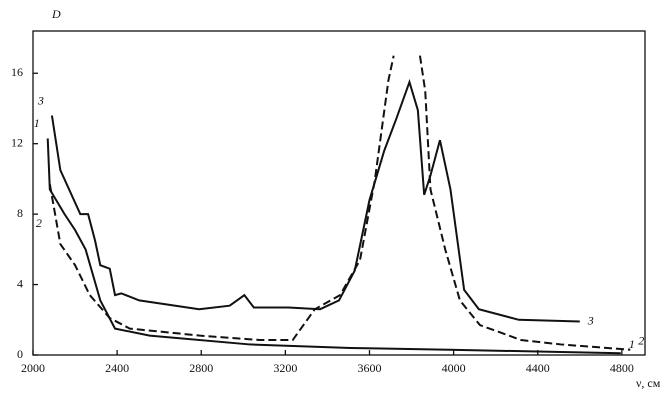 This screenshot has height=402, width=672. Describe the element at coordinates (17, 72) in the screenshot. I see `y-tick-label: 16` at that location.